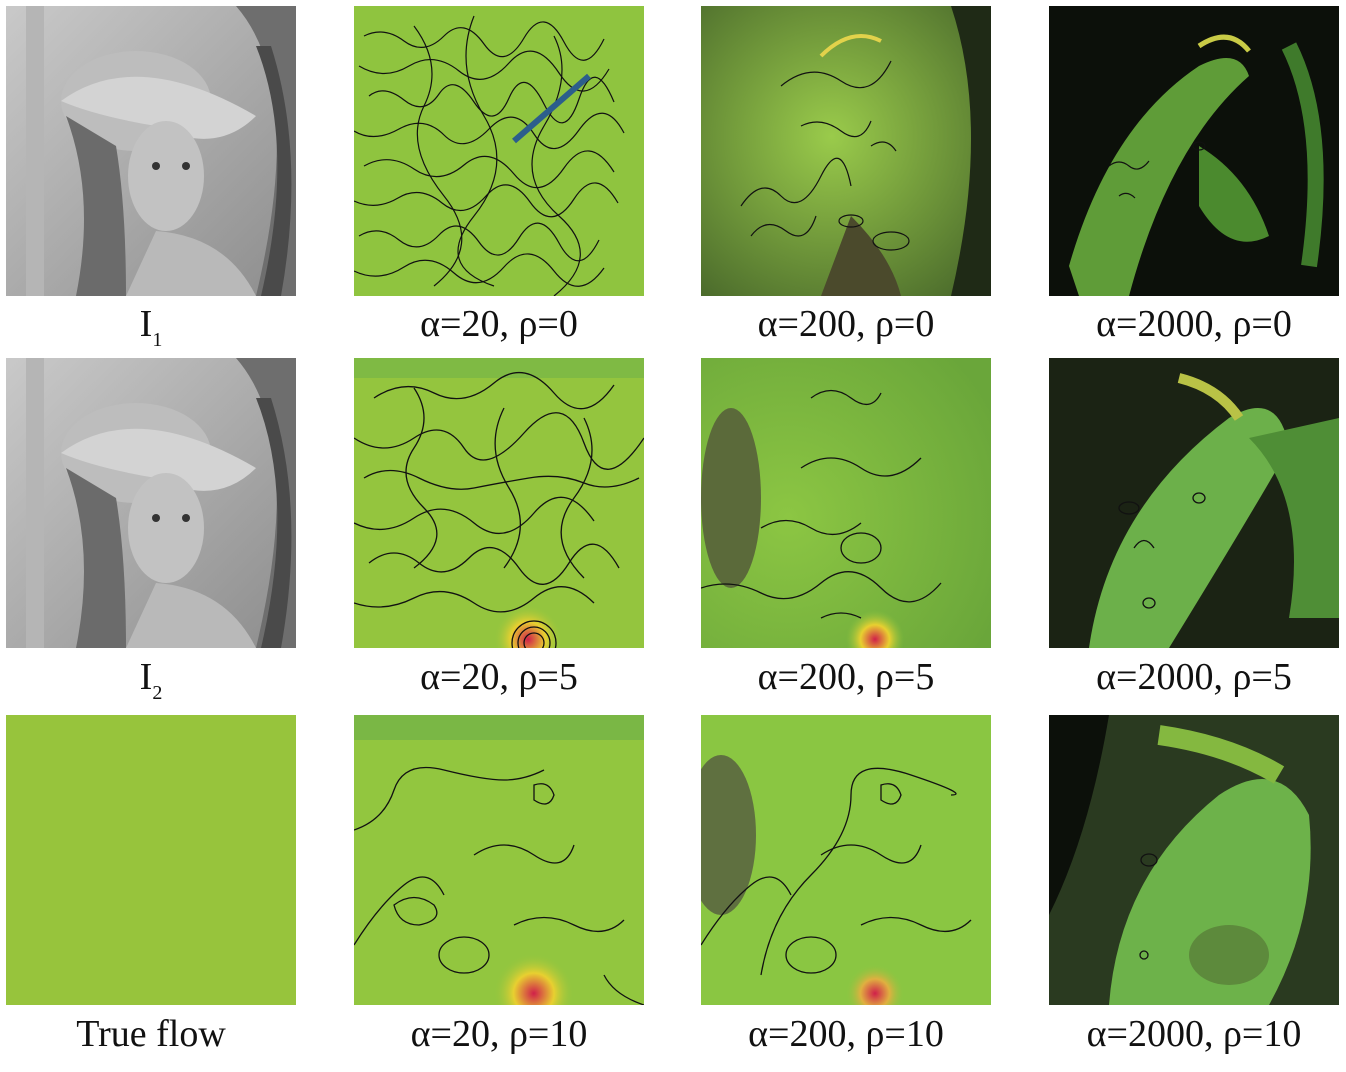  I want to click on true-flow-panel, so click(151, 860).